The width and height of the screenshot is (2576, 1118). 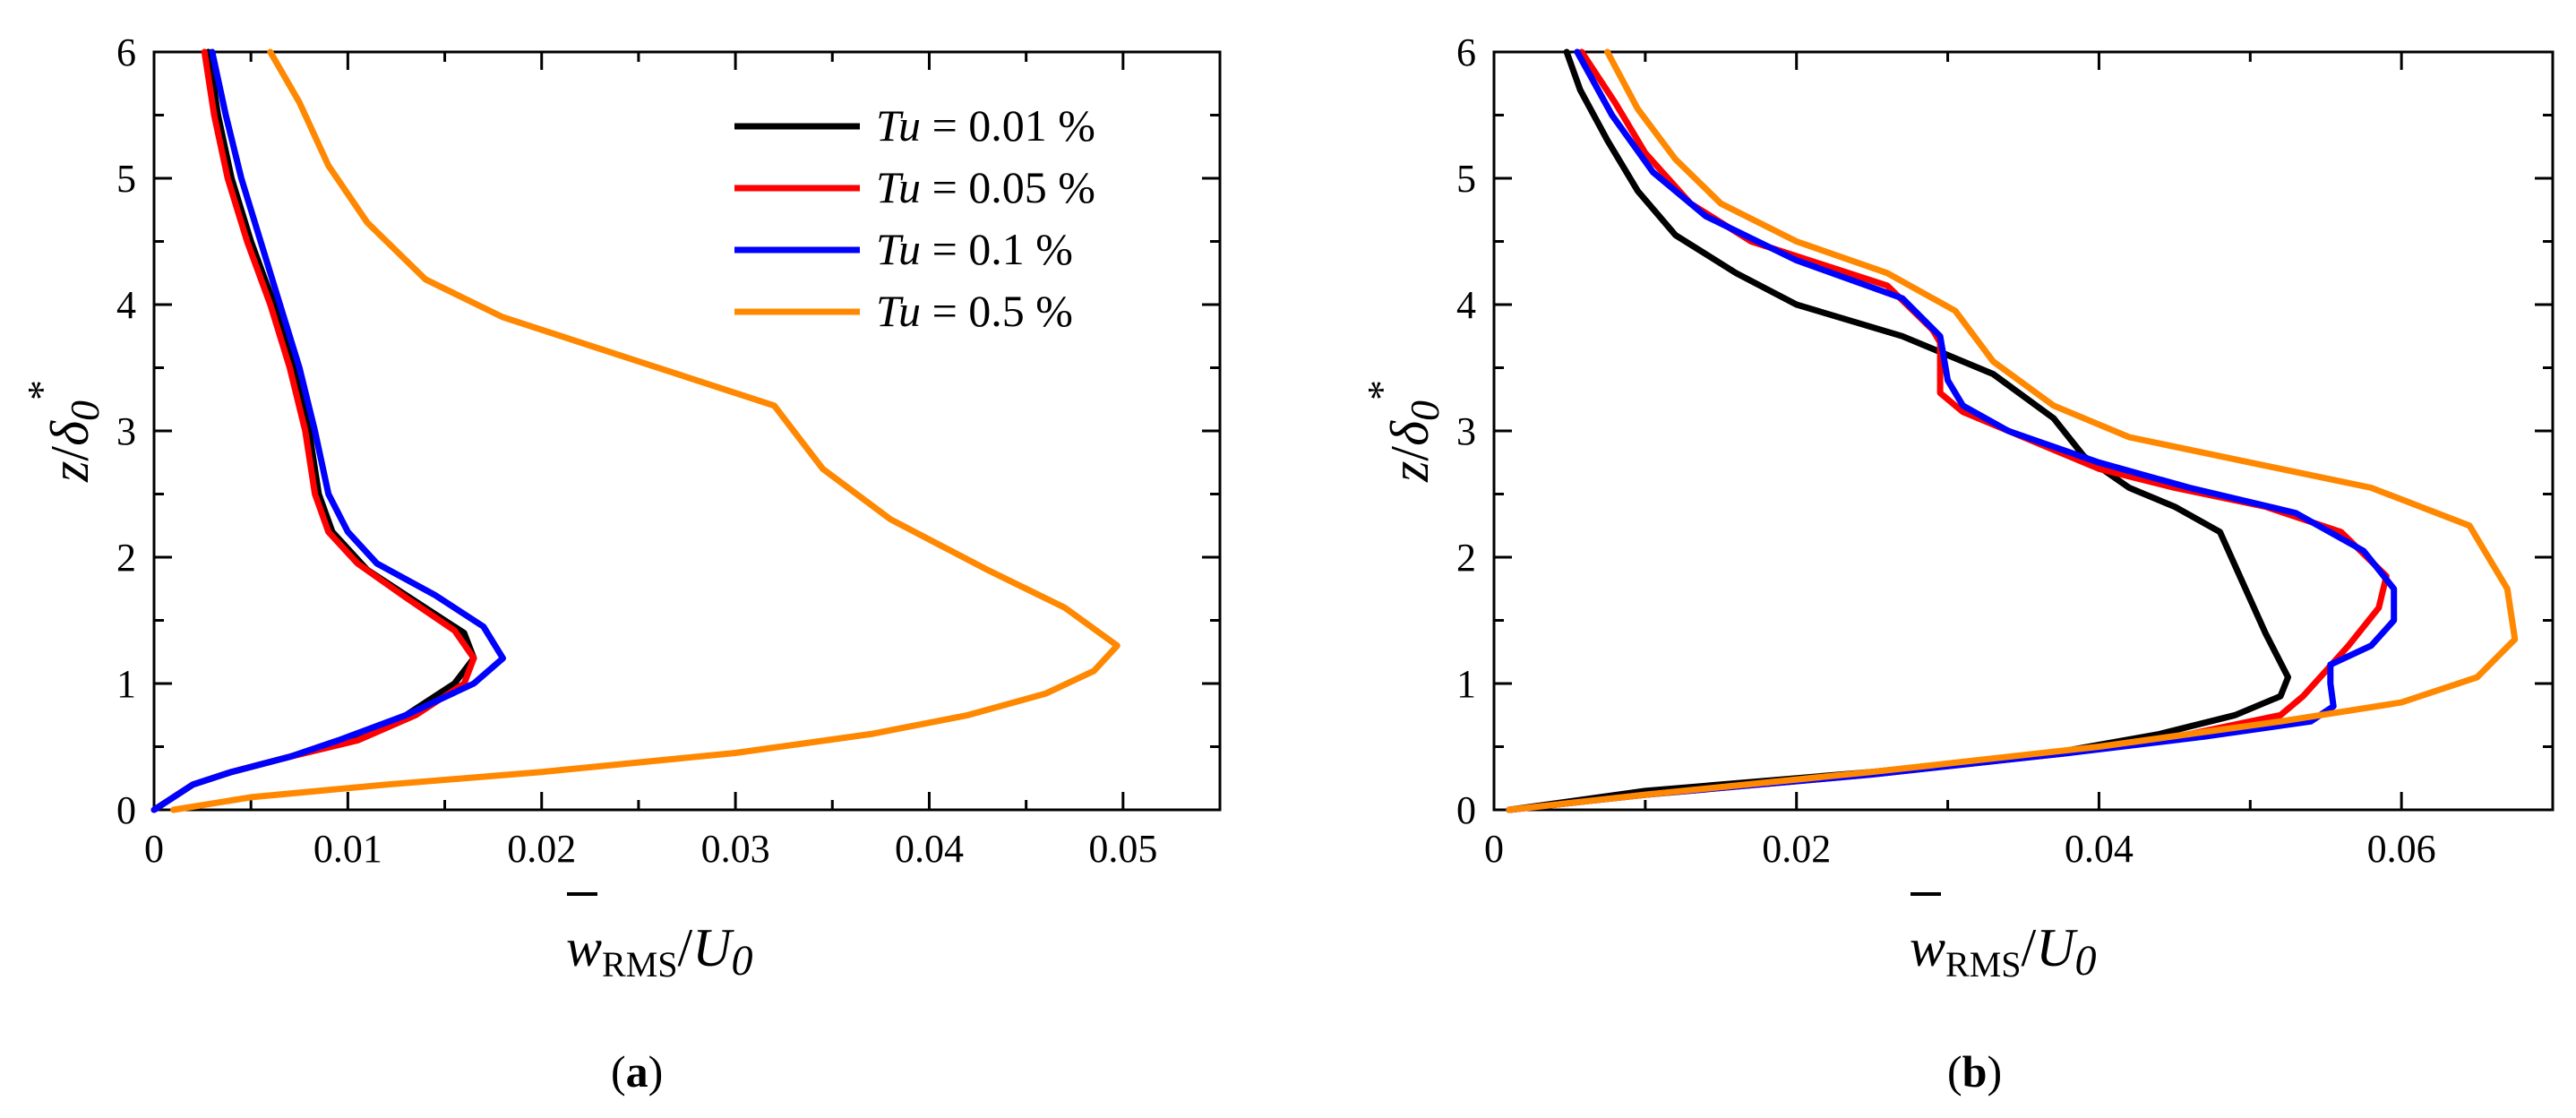 What do you see at coordinates (1122, 849) in the screenshot?
I see `x-tick-label: 0.05` at bounding box center [1122, 849].